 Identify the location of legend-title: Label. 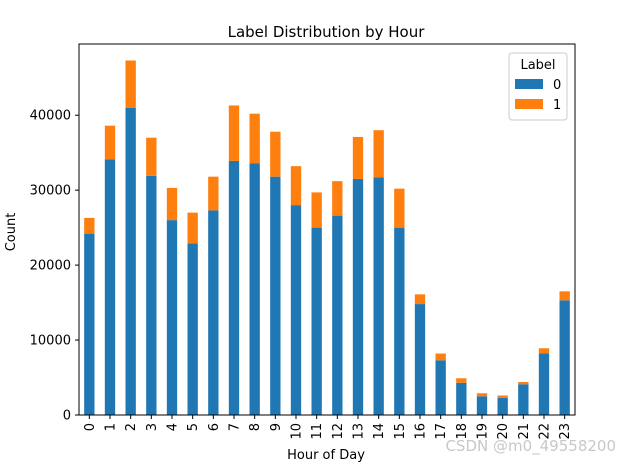
(537, 65).